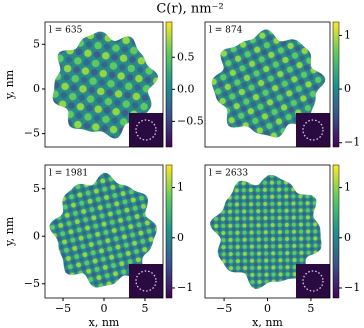  Describe the element at coordinates (186, 88) in the screenshot. I see `colorbar-tick-label: 0.0` at that location.